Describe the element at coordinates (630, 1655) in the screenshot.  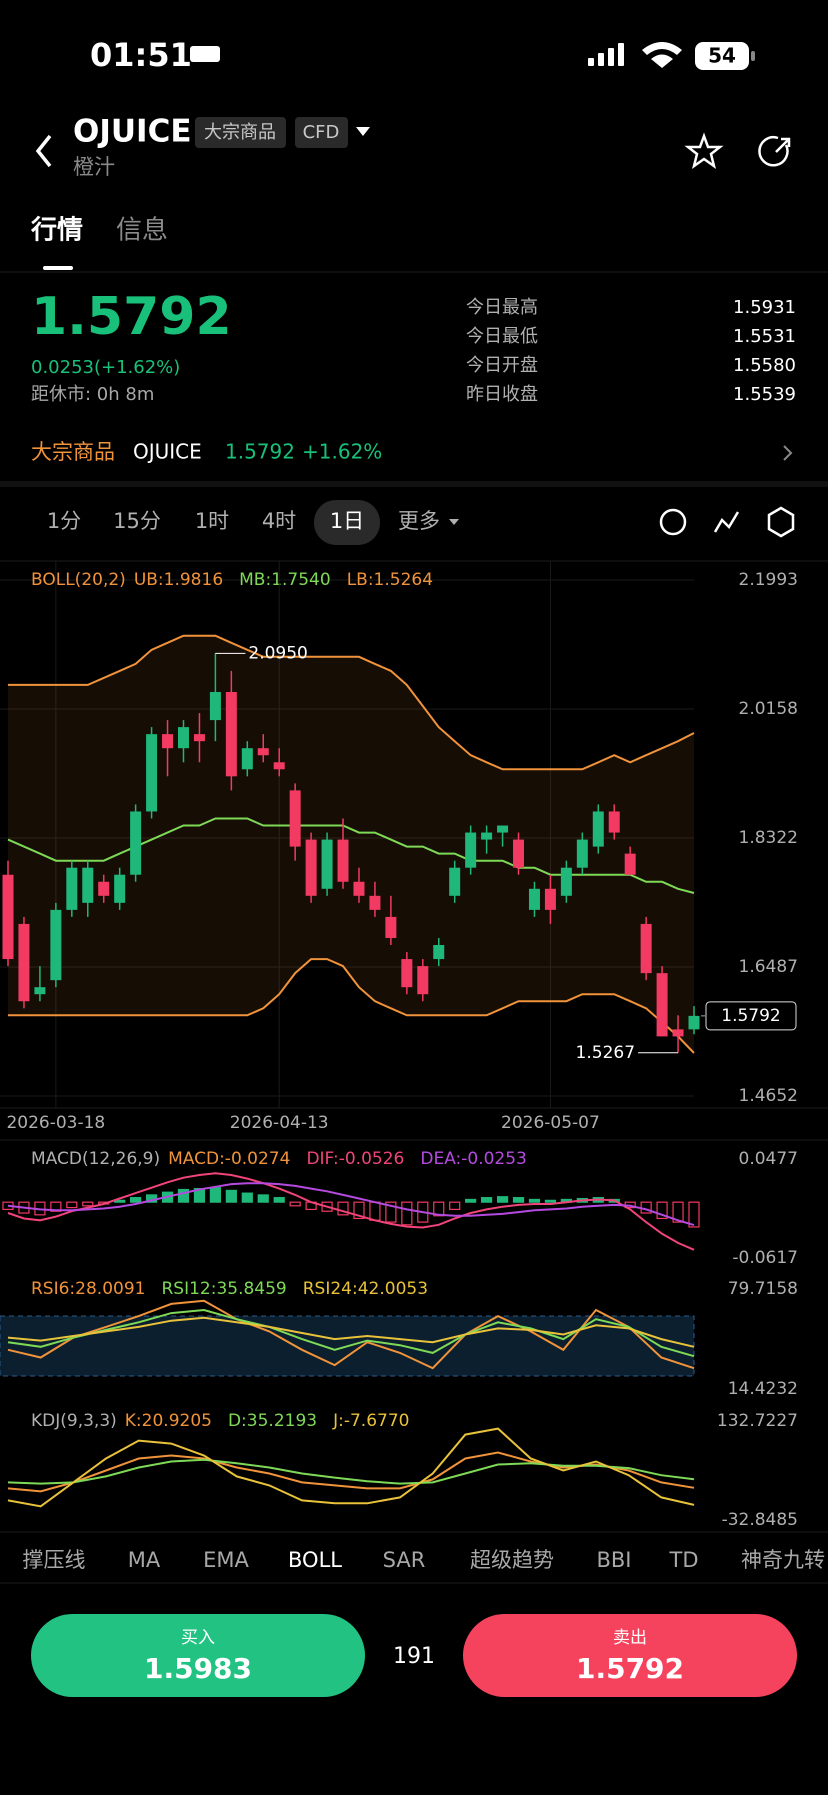
I see `sell-button` at that location.